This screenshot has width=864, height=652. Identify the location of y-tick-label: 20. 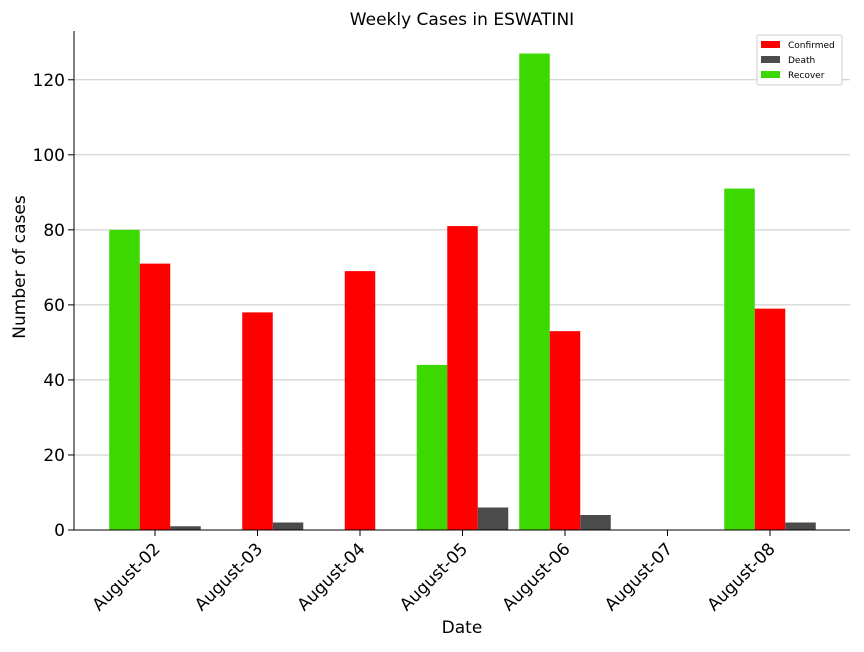
(54, 456).